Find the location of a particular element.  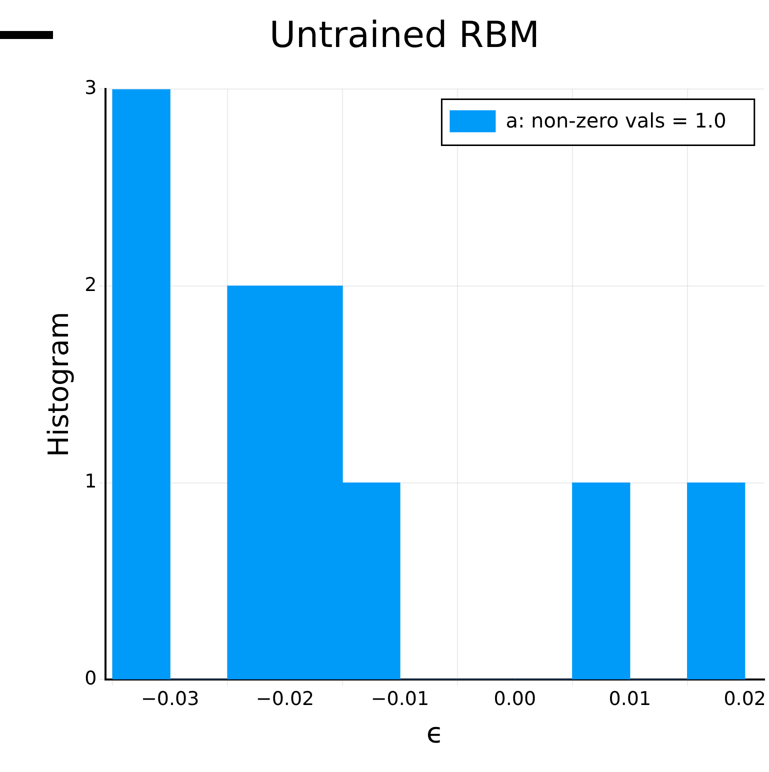

y-tick-label: 1 is located at coordinates (90, 481).